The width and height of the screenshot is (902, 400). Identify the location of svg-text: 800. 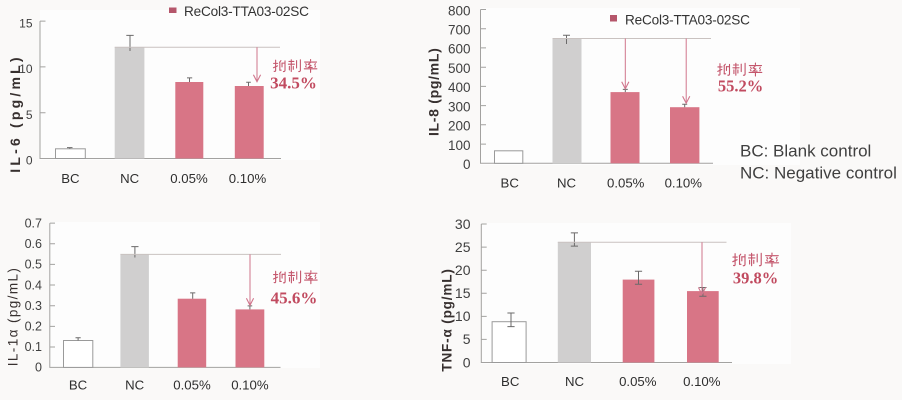
(459, 10).